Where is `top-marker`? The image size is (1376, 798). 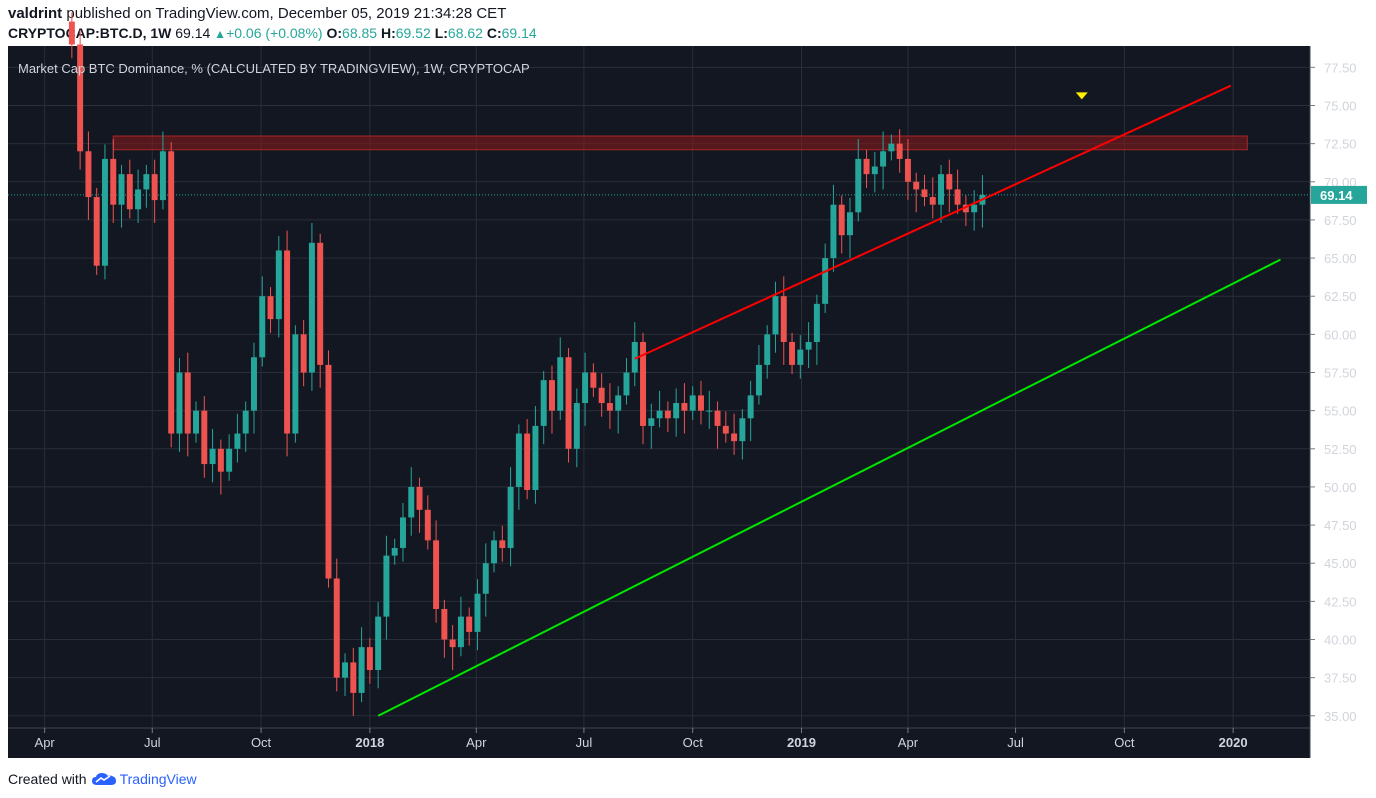 top-marker is located at coordinates (1081, 96).